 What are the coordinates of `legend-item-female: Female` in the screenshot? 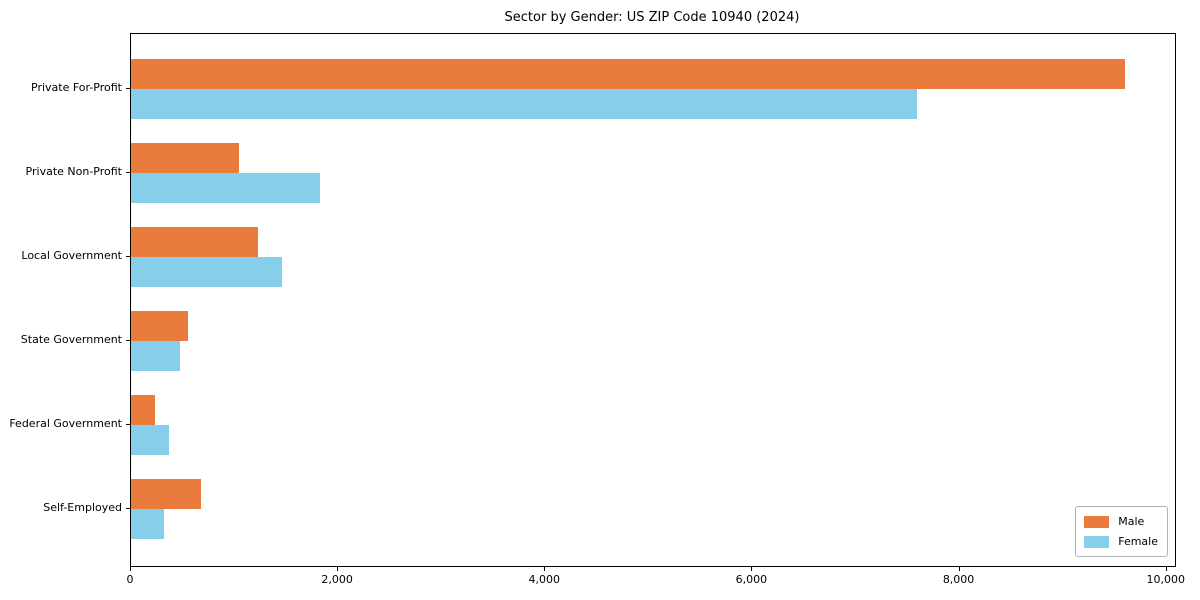 It's located at (1121, 541).